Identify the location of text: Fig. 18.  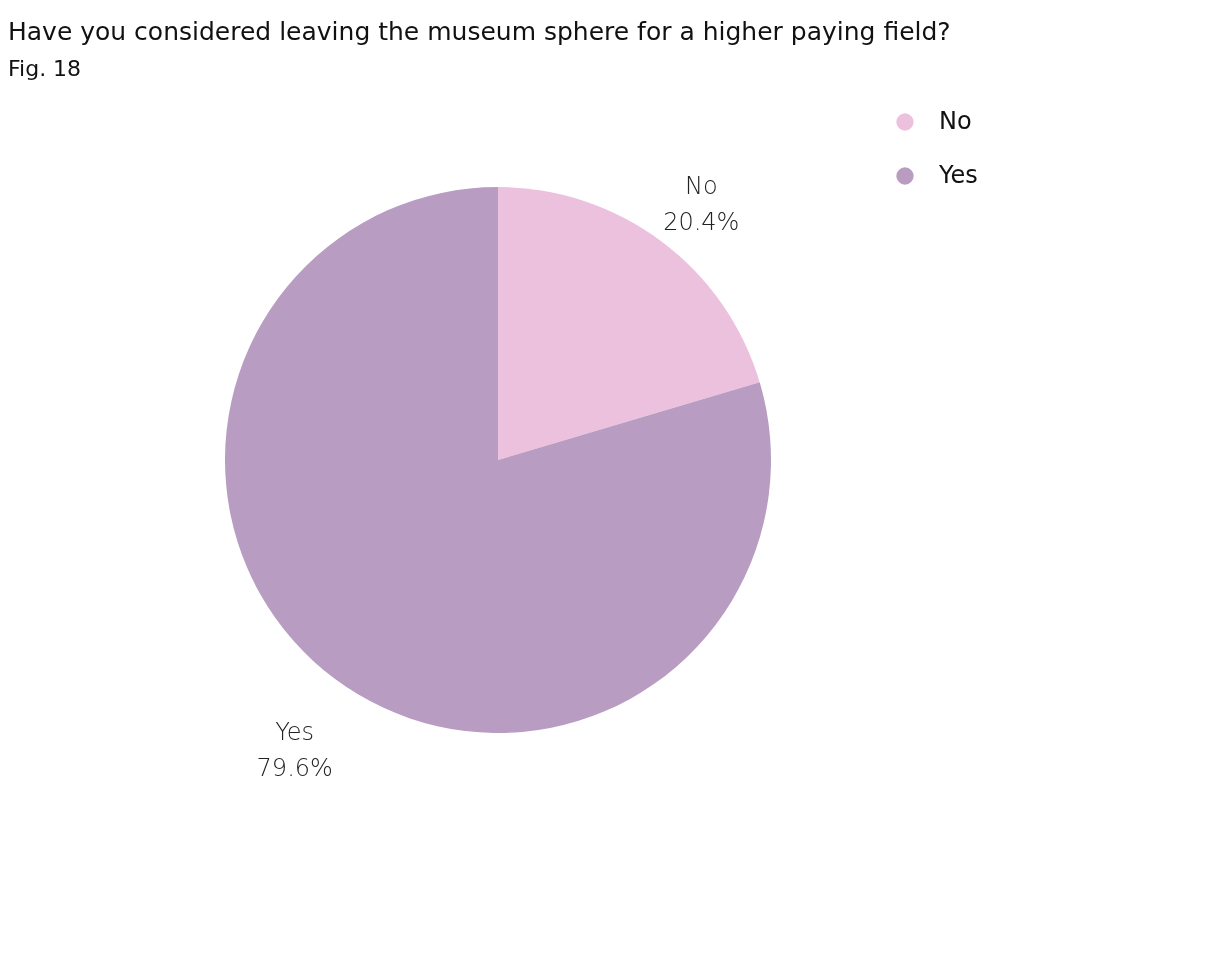
(45, 68).